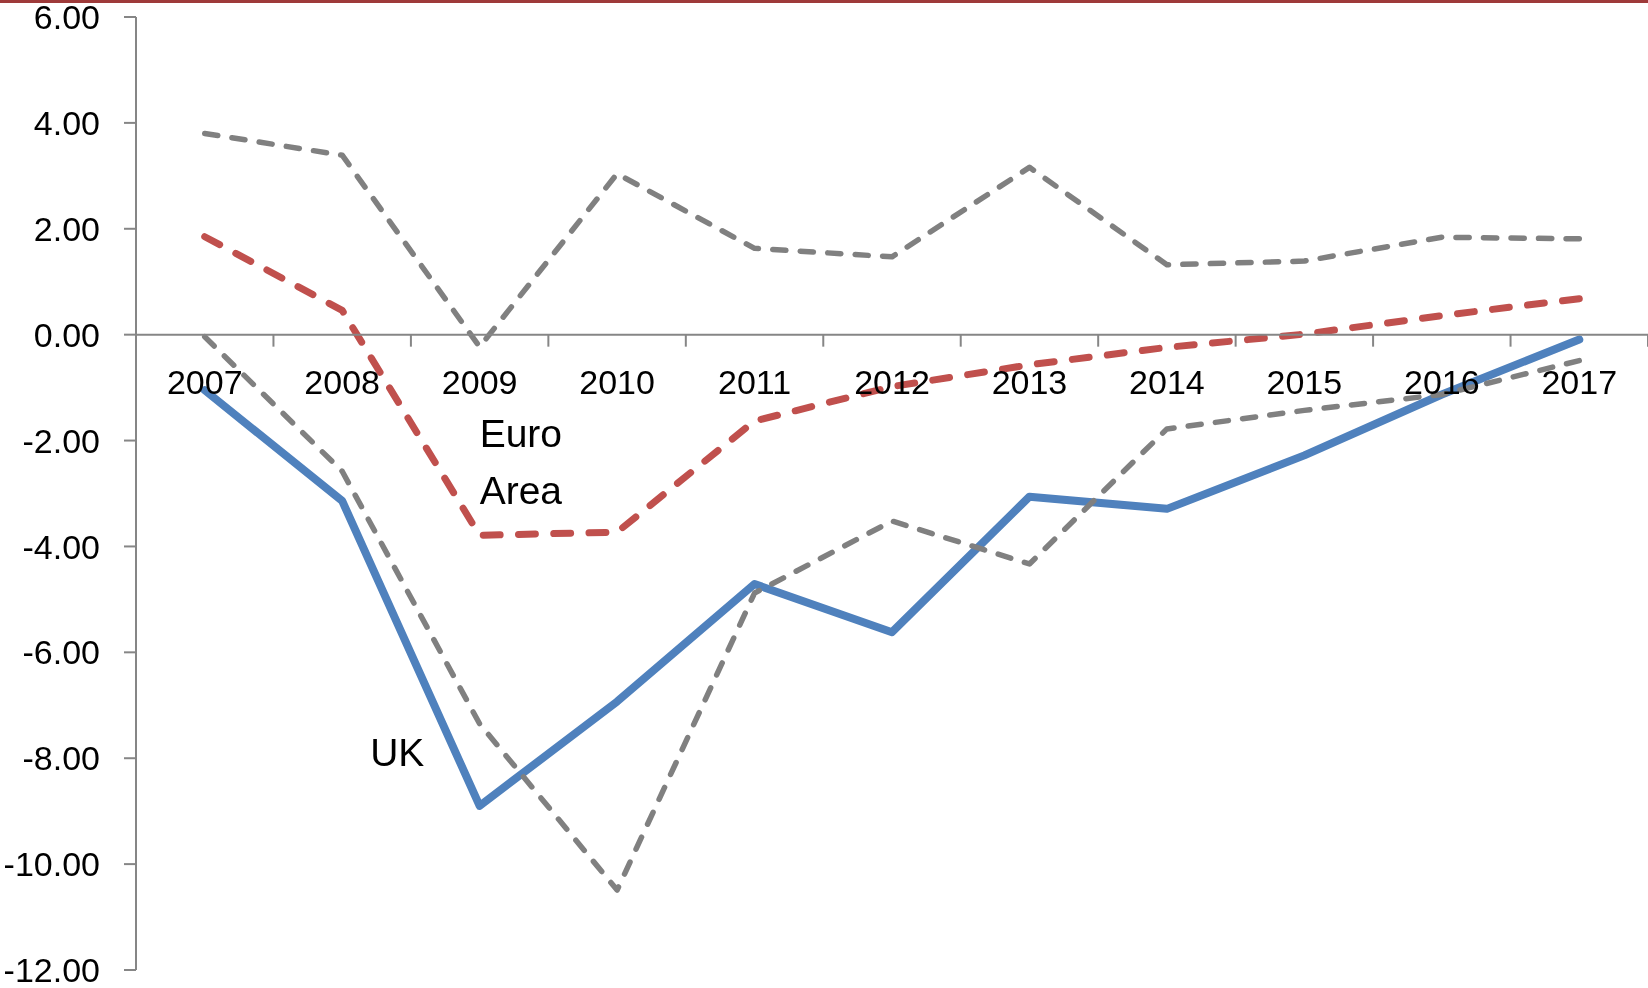 The image size is (1648, 988). I want to click on y-tick-label: -4.00, so click(61, 546).